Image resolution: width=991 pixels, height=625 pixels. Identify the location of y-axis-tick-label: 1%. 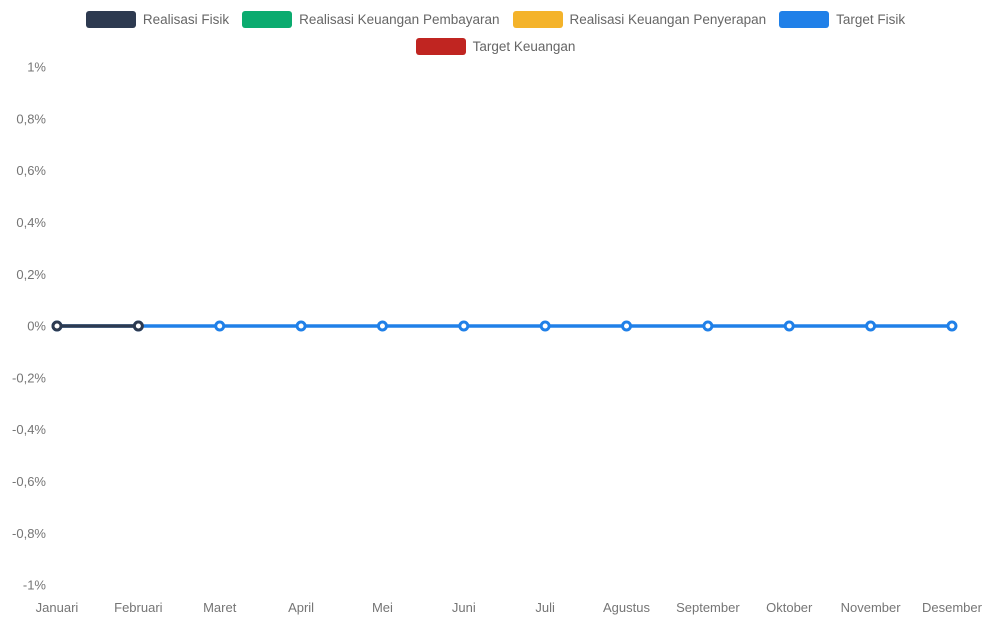
(36, 67).